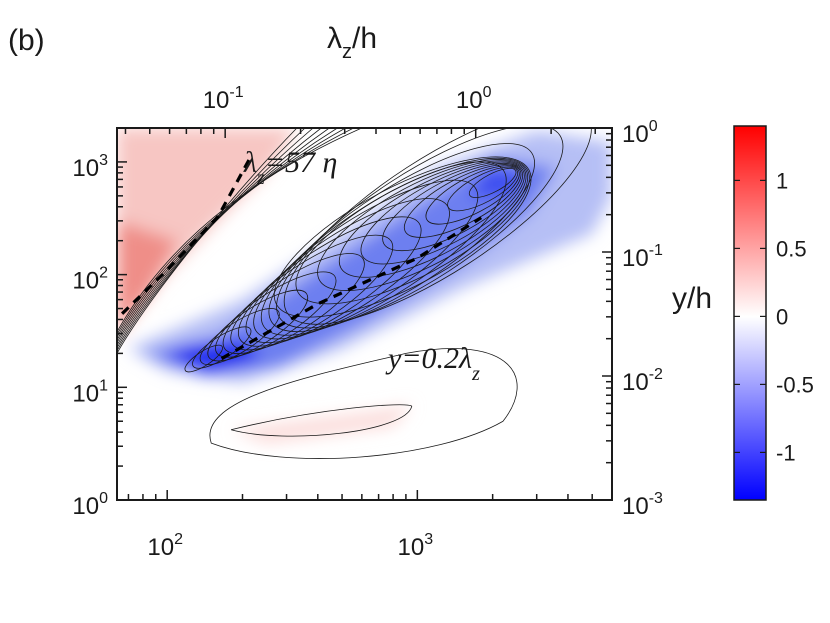 Image resolution: width=830 pixels, height=623 pixels. What do you see at coordinates (90, 167) in the screenshot?
I see `left-tick-label: 10³` at bounding box center [90, 167].